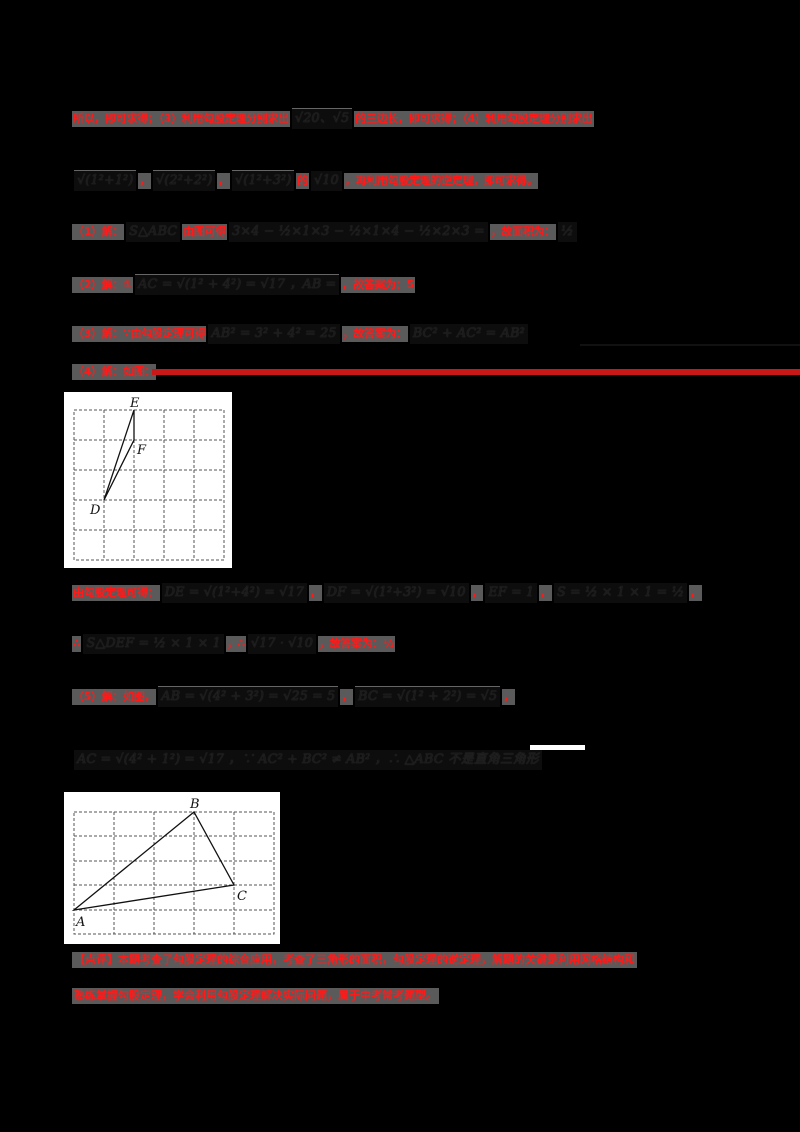 The width and height of the screenshot is (800, 1132). Describe the element at coordinates (242, 896) in the screenshot. I see `label-c: C` at that location.